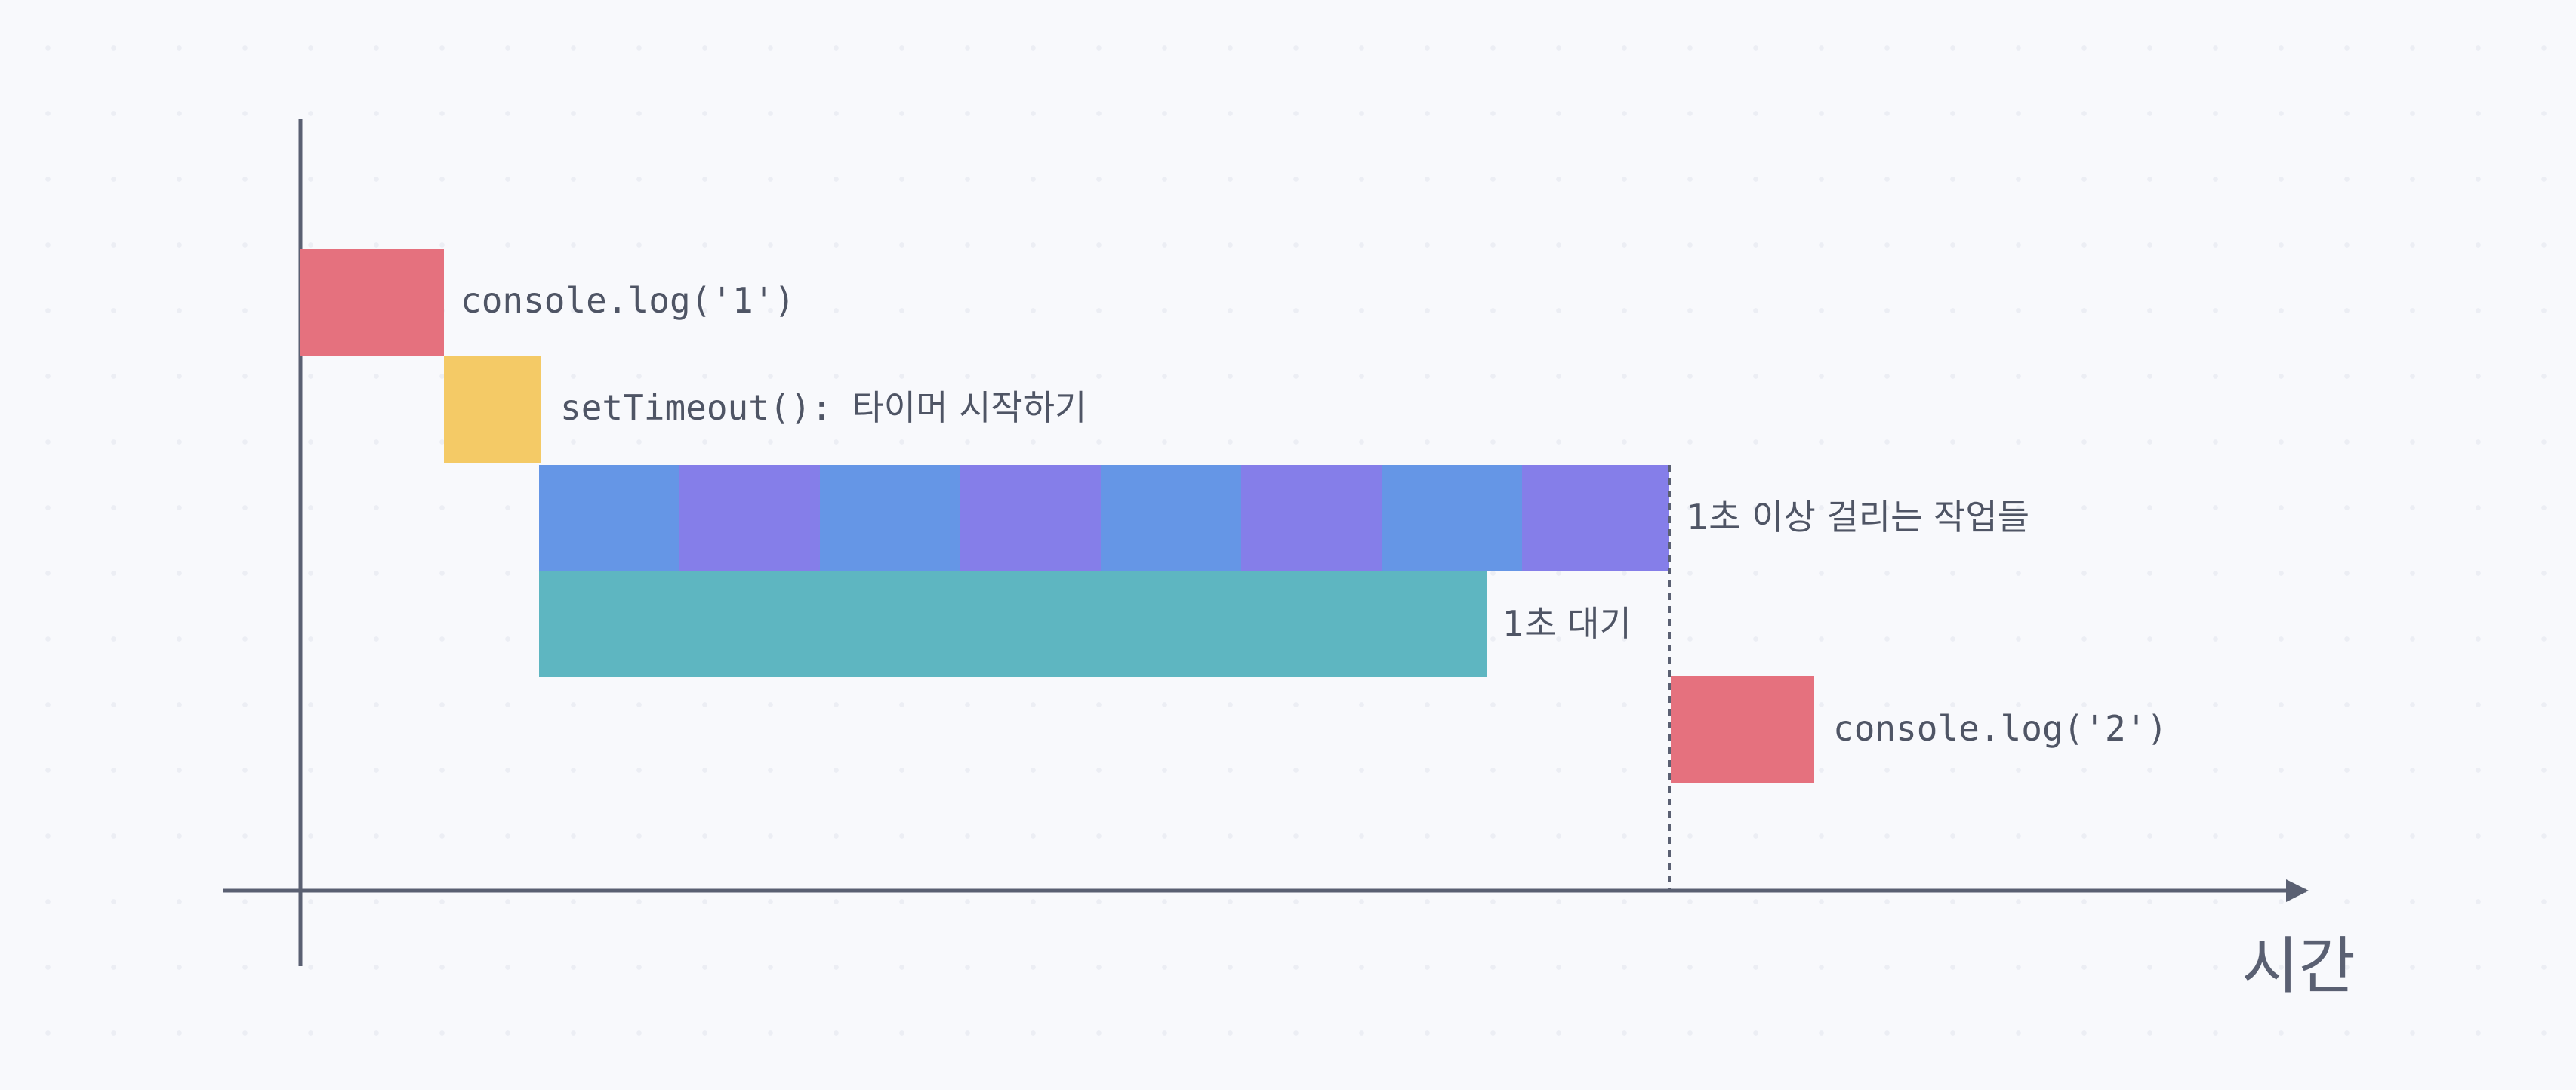  What do you see at coordinates (372, 302) in the screenshot?
I see `log1-block` at bounding box center [372, 302].